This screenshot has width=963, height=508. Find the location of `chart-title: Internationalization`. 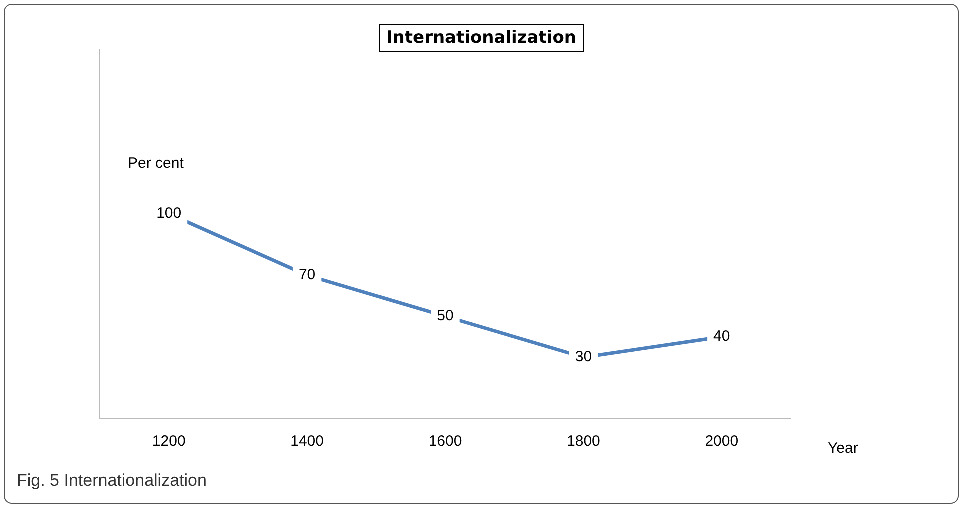

chart-title: Internationalization is located at coordinates (481, 38).